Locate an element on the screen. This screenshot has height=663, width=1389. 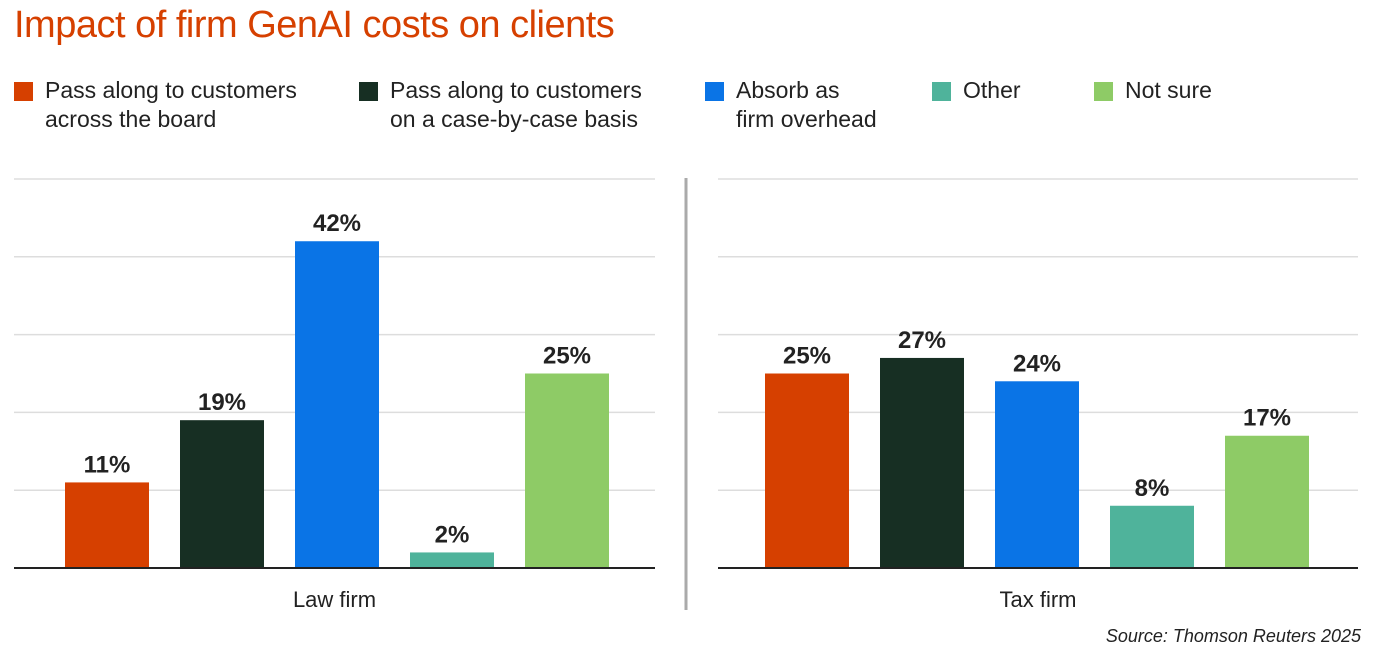
data-label: 2% is located at coordinates (452, 534).